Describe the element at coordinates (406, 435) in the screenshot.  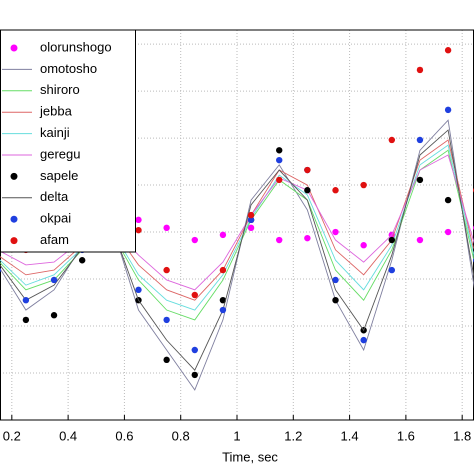
I see `x-tick-label: 1.6` at that location.